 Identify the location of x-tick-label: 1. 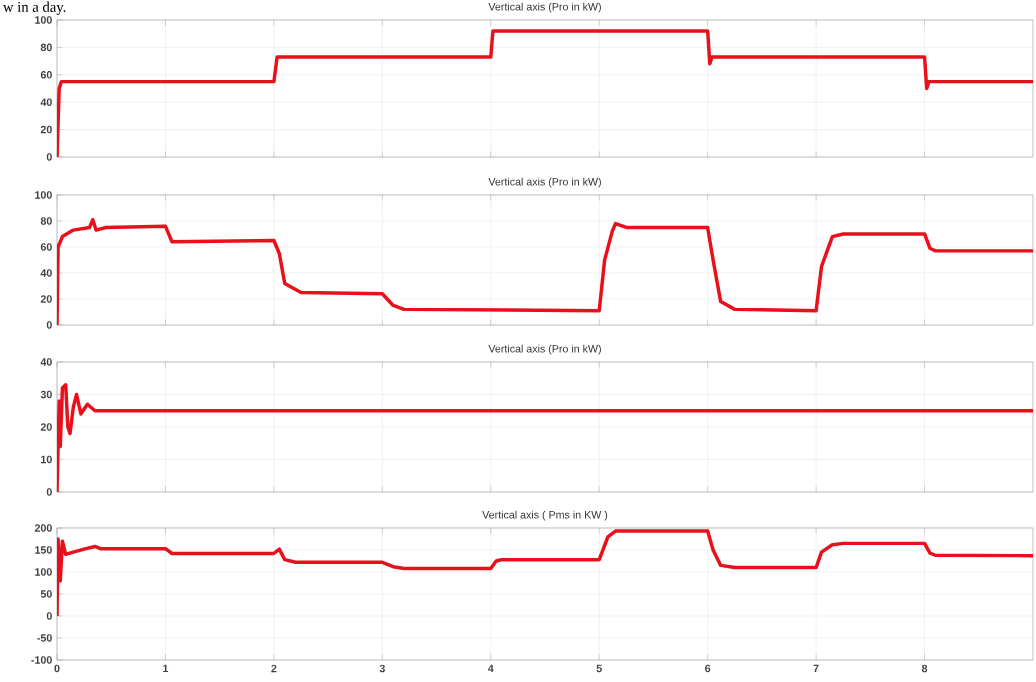
(166, 668).